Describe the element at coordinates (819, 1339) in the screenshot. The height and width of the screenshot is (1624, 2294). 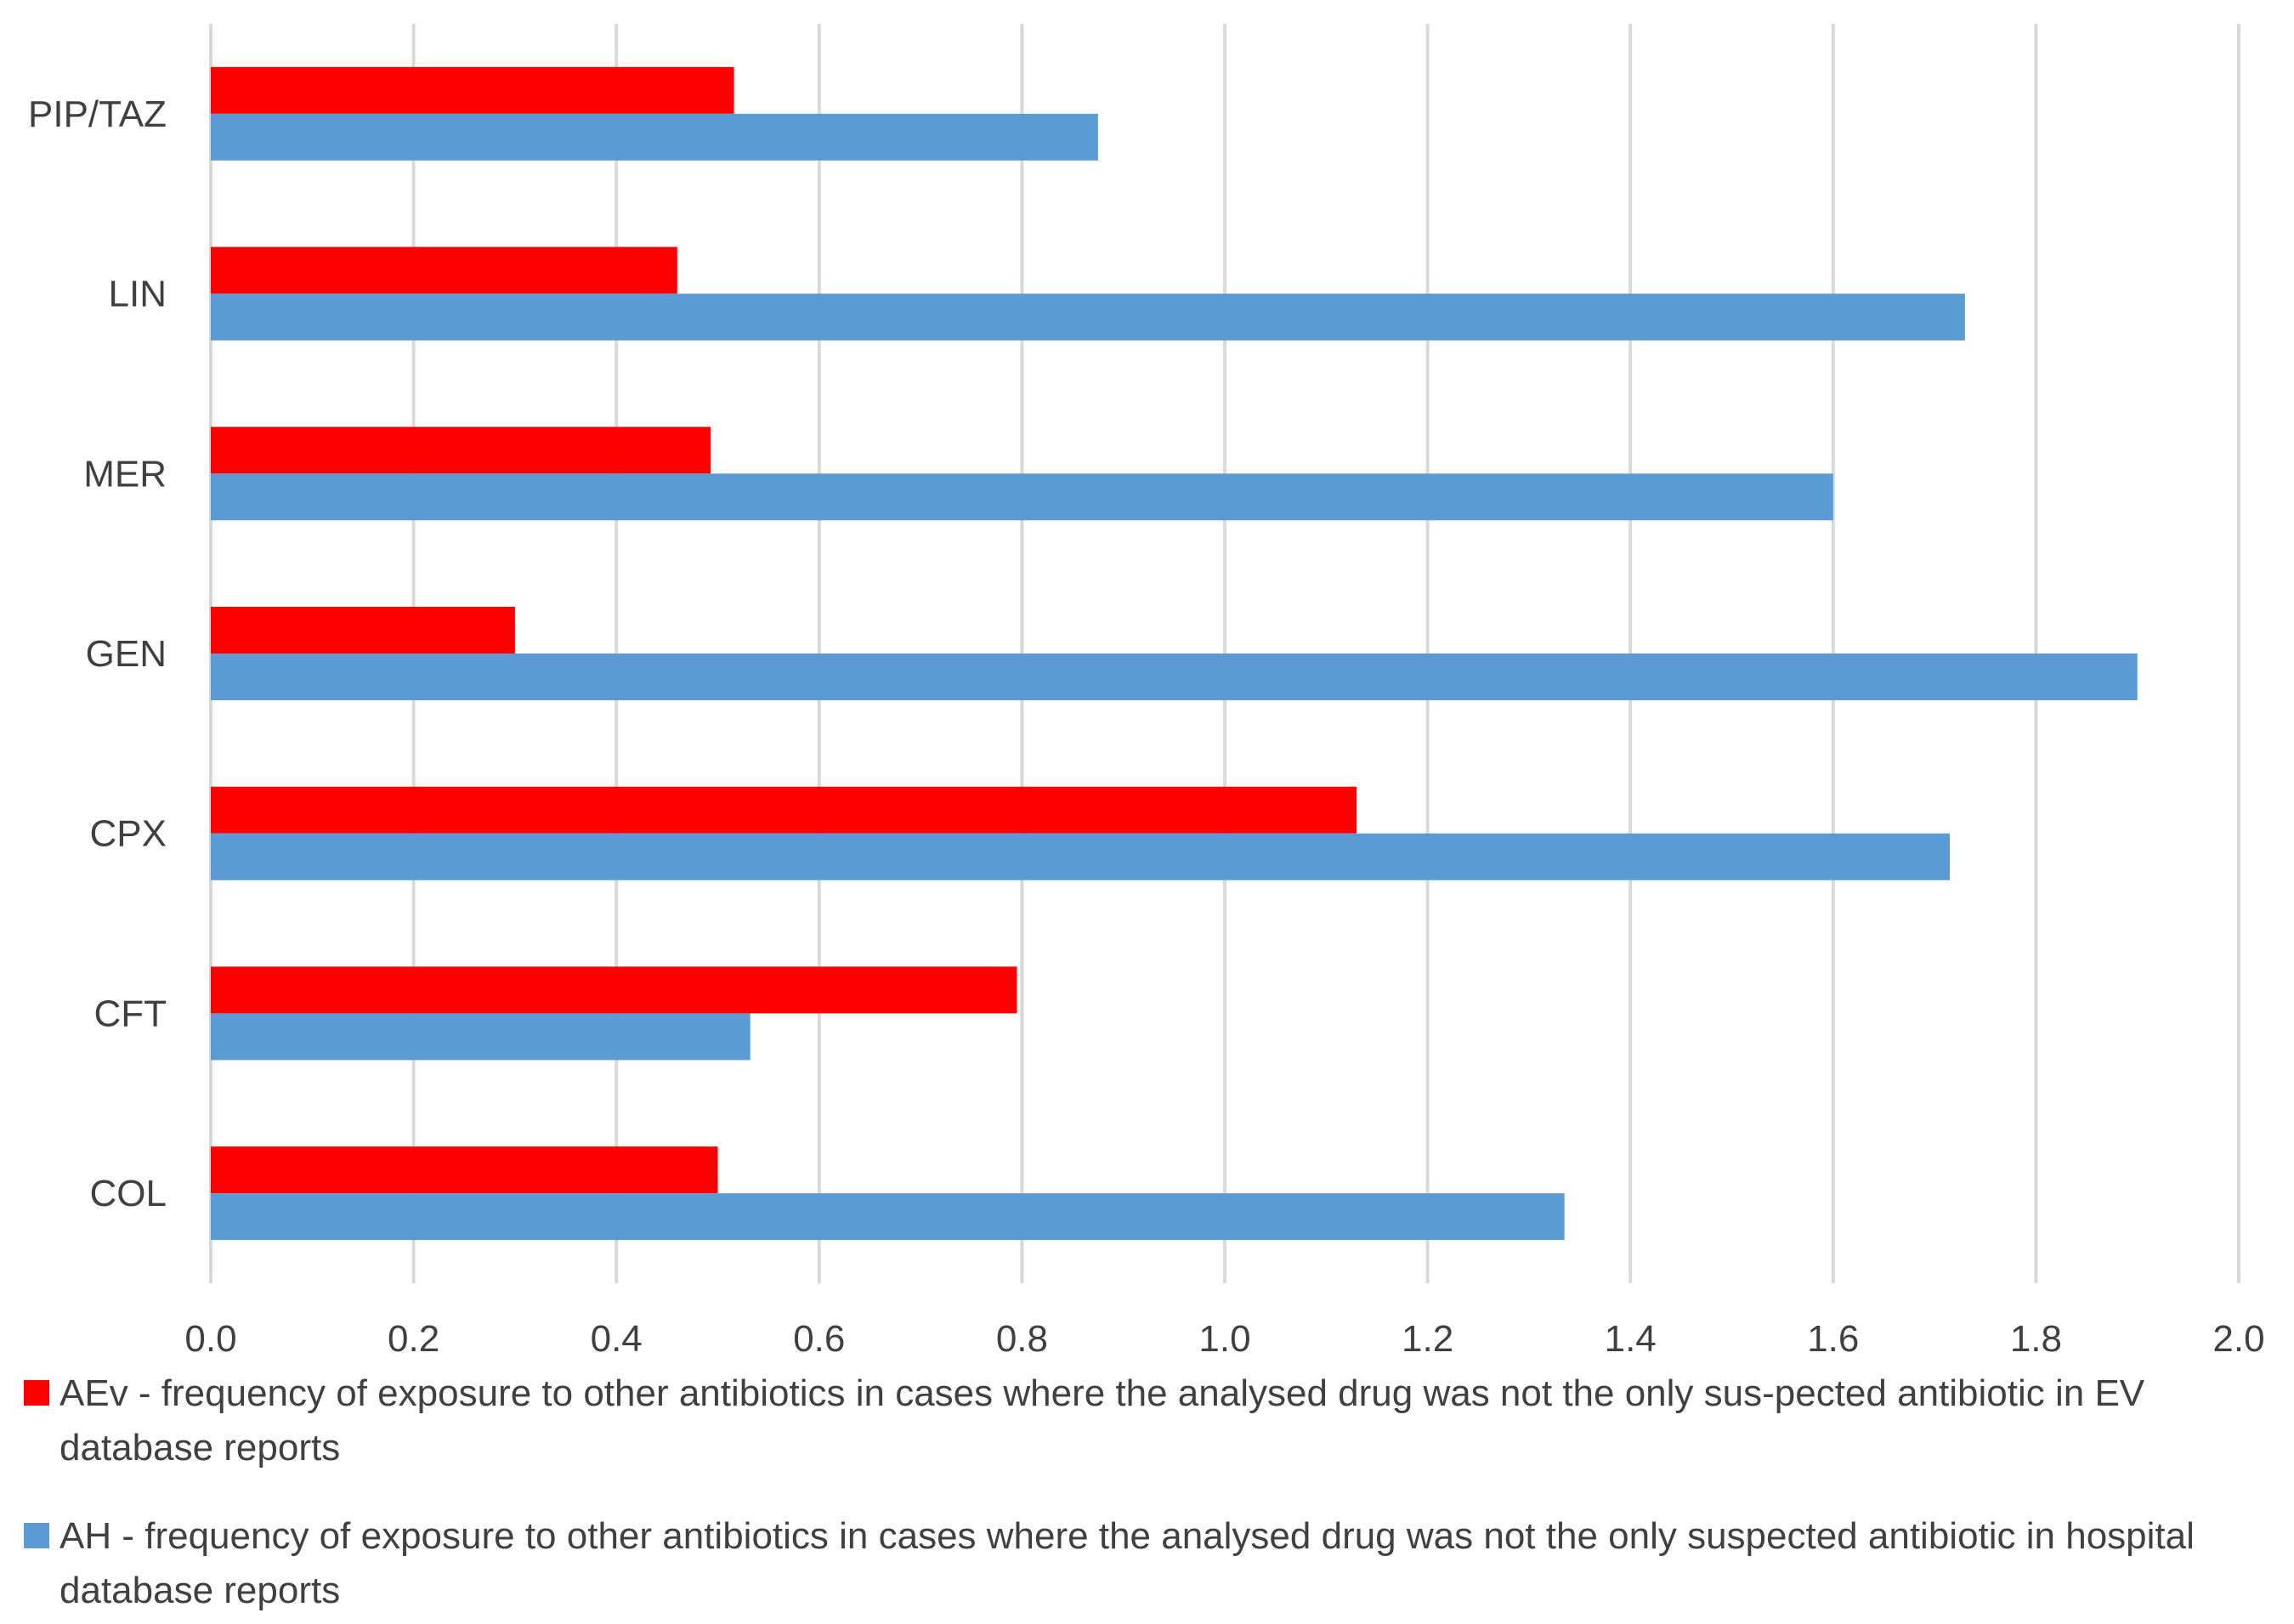
I see `x-tick-label: 0.6` at that location.